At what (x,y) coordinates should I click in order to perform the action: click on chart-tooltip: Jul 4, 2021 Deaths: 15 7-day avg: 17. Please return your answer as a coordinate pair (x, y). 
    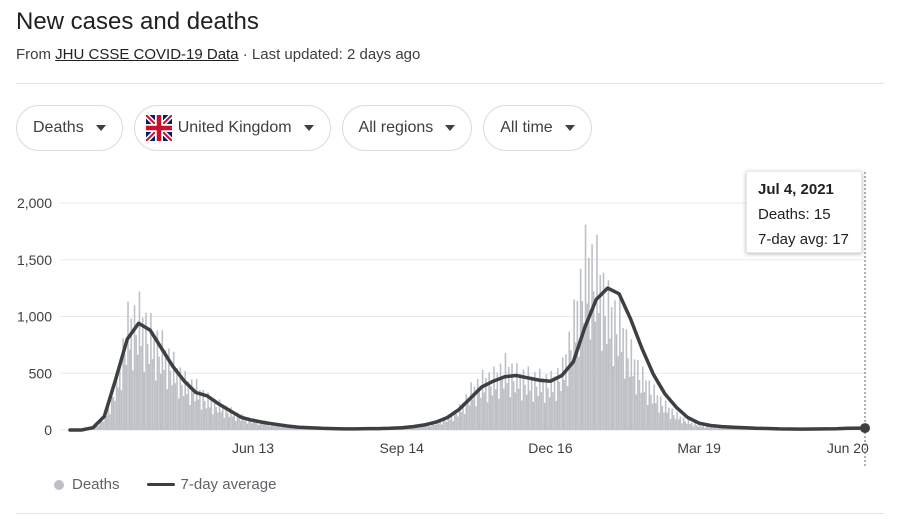
    Looking at the image, I should click on (804, 212).